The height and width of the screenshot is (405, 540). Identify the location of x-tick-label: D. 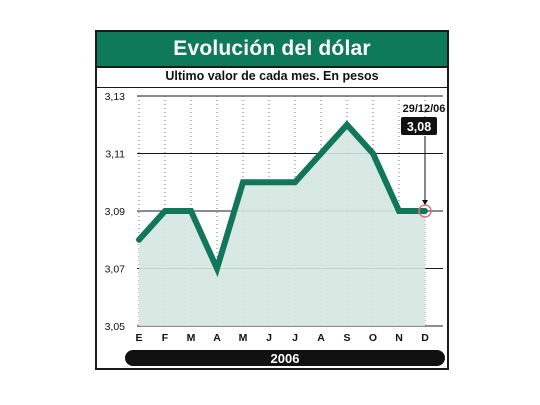
(425, 338).